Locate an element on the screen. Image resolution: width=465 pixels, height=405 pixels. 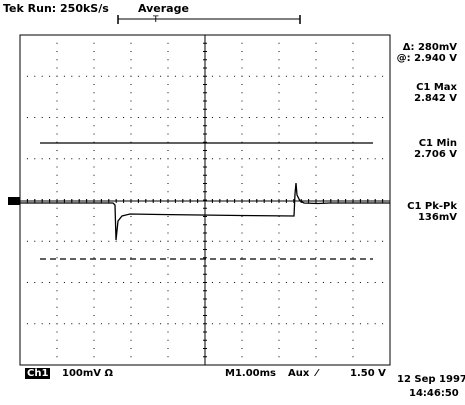
c1-min-readout: C1 Min 2.706 V is located at coordinates (435, 149).